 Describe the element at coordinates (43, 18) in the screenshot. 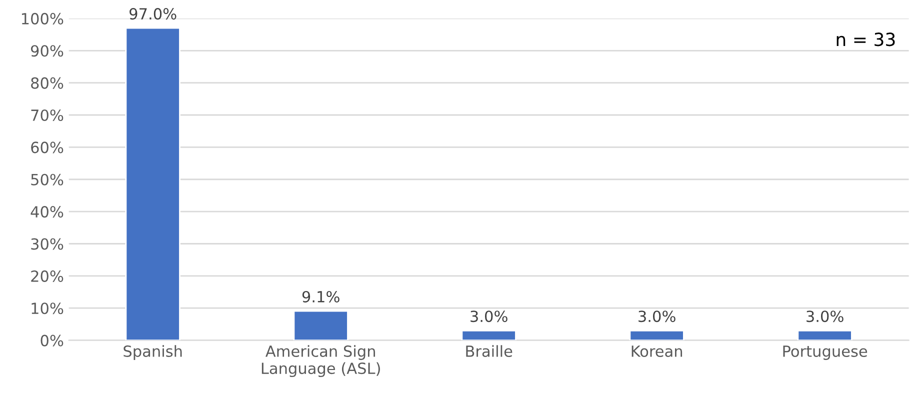

I see `y-tick-label: 100%` at that location.